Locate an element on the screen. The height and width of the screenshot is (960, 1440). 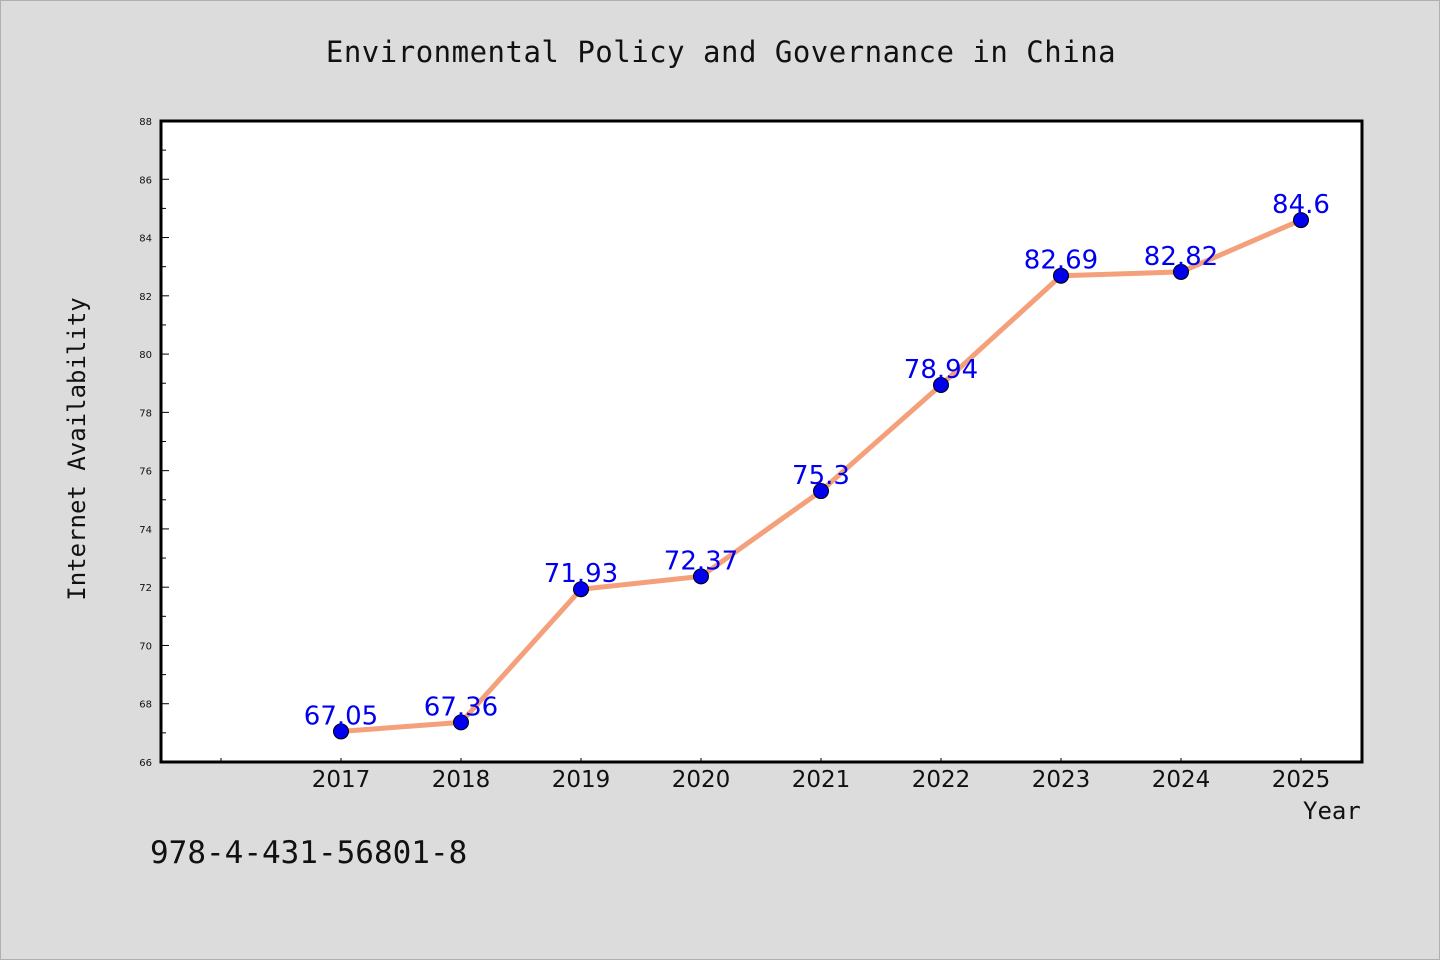
y-tick-label: 80 is located at coordinates (145, 355).